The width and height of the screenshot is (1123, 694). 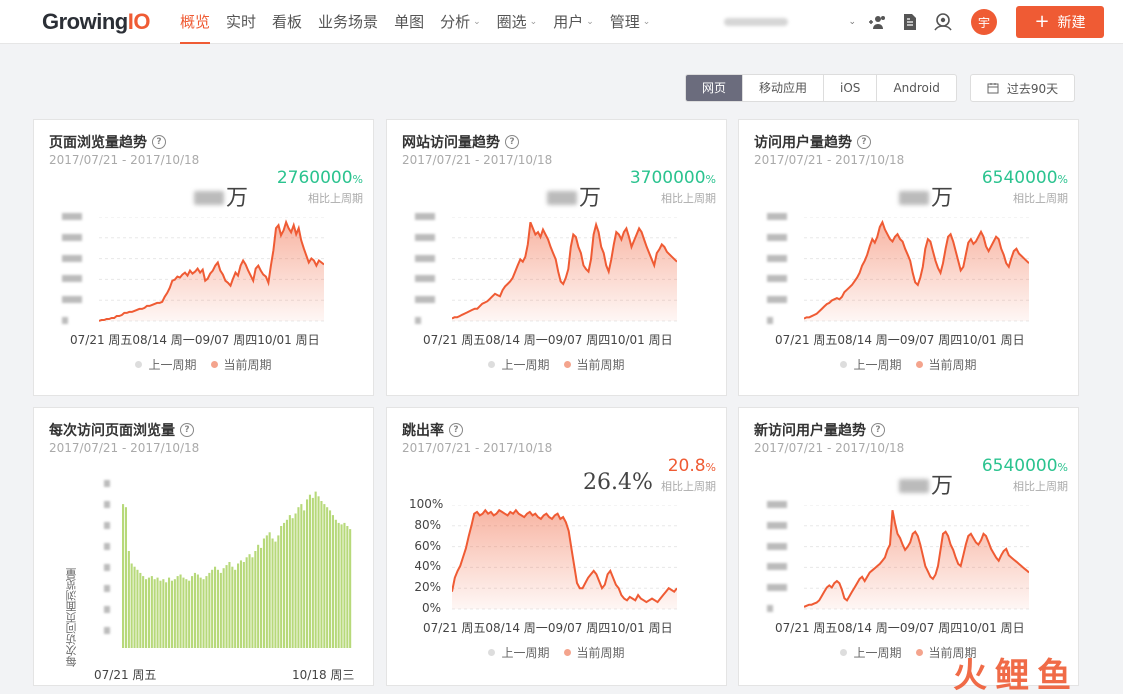 What do you see at coordinates (427, 587) in the screenshot?
I see `y-tick-label: 20%` at bounding box center [427, 587].